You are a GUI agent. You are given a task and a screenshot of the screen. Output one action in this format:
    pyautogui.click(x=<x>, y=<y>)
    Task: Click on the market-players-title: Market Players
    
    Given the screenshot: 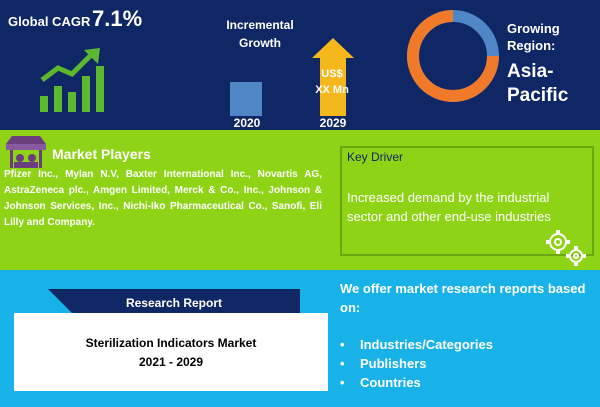 What is the action you would take?
    pyautogui.click(x=101, y=154)
    